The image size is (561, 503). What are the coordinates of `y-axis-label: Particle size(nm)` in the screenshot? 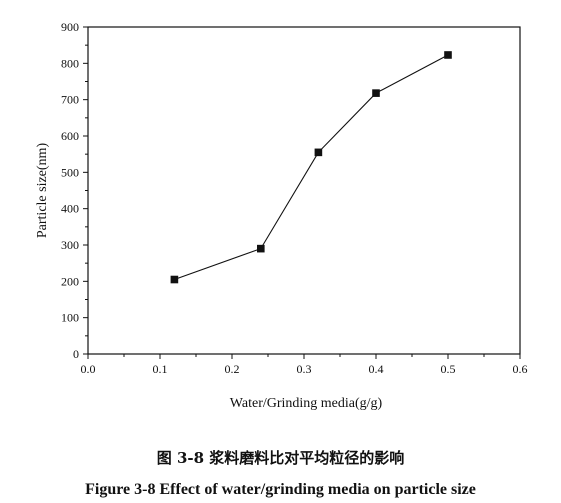 It's located at (42, 191).